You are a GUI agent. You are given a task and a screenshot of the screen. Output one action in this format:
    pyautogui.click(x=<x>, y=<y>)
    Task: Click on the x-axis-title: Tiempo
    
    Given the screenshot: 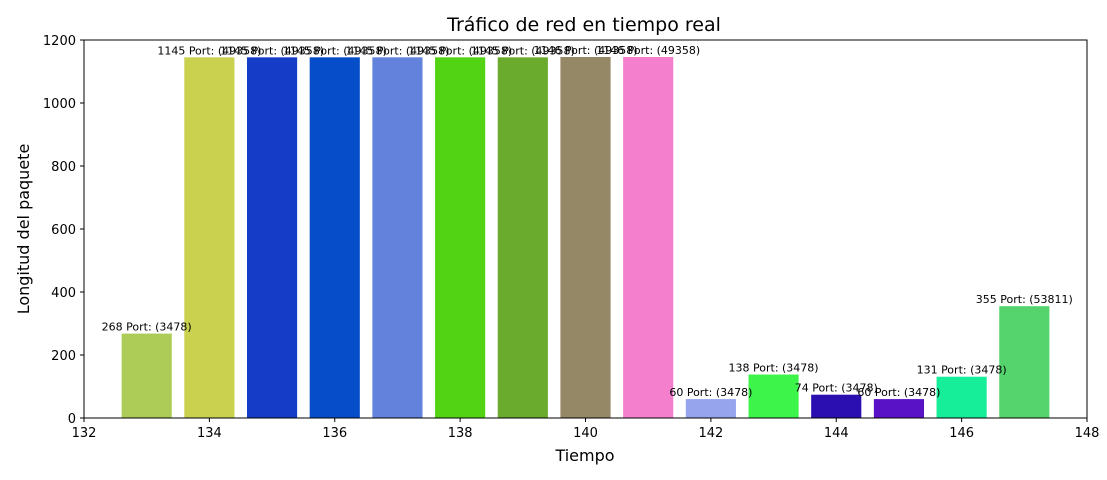 What is the action you would take?
    pyautogui.click(x=584, y=455)
    